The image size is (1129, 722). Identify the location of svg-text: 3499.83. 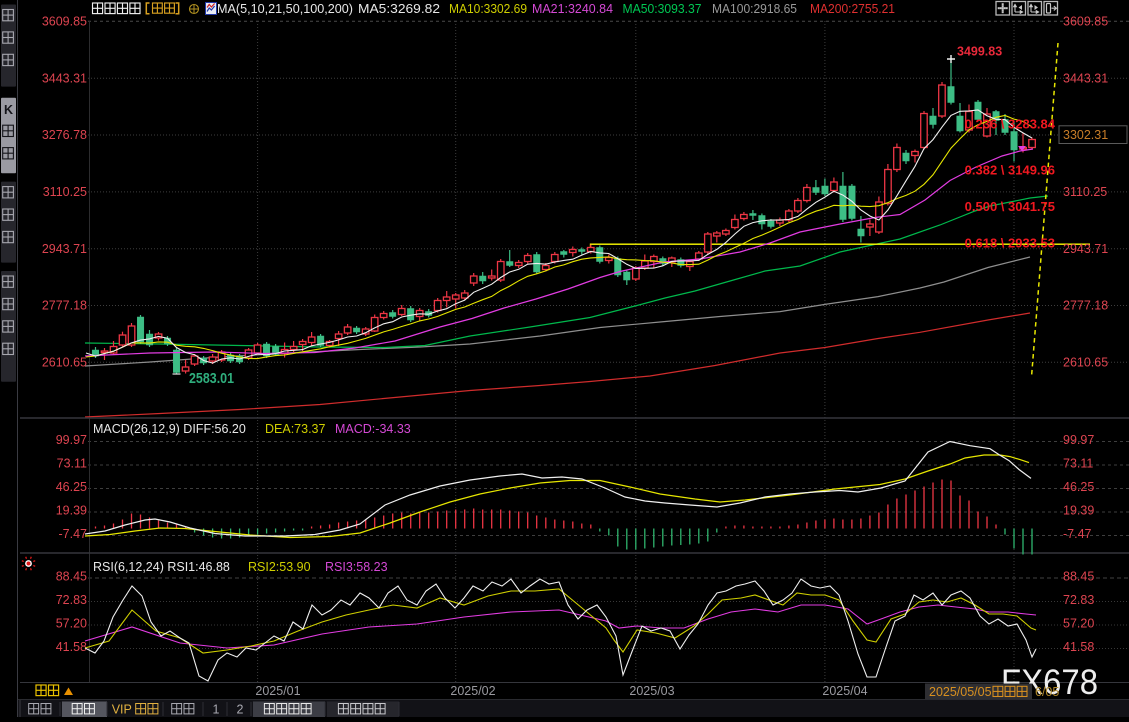
(979, 52).